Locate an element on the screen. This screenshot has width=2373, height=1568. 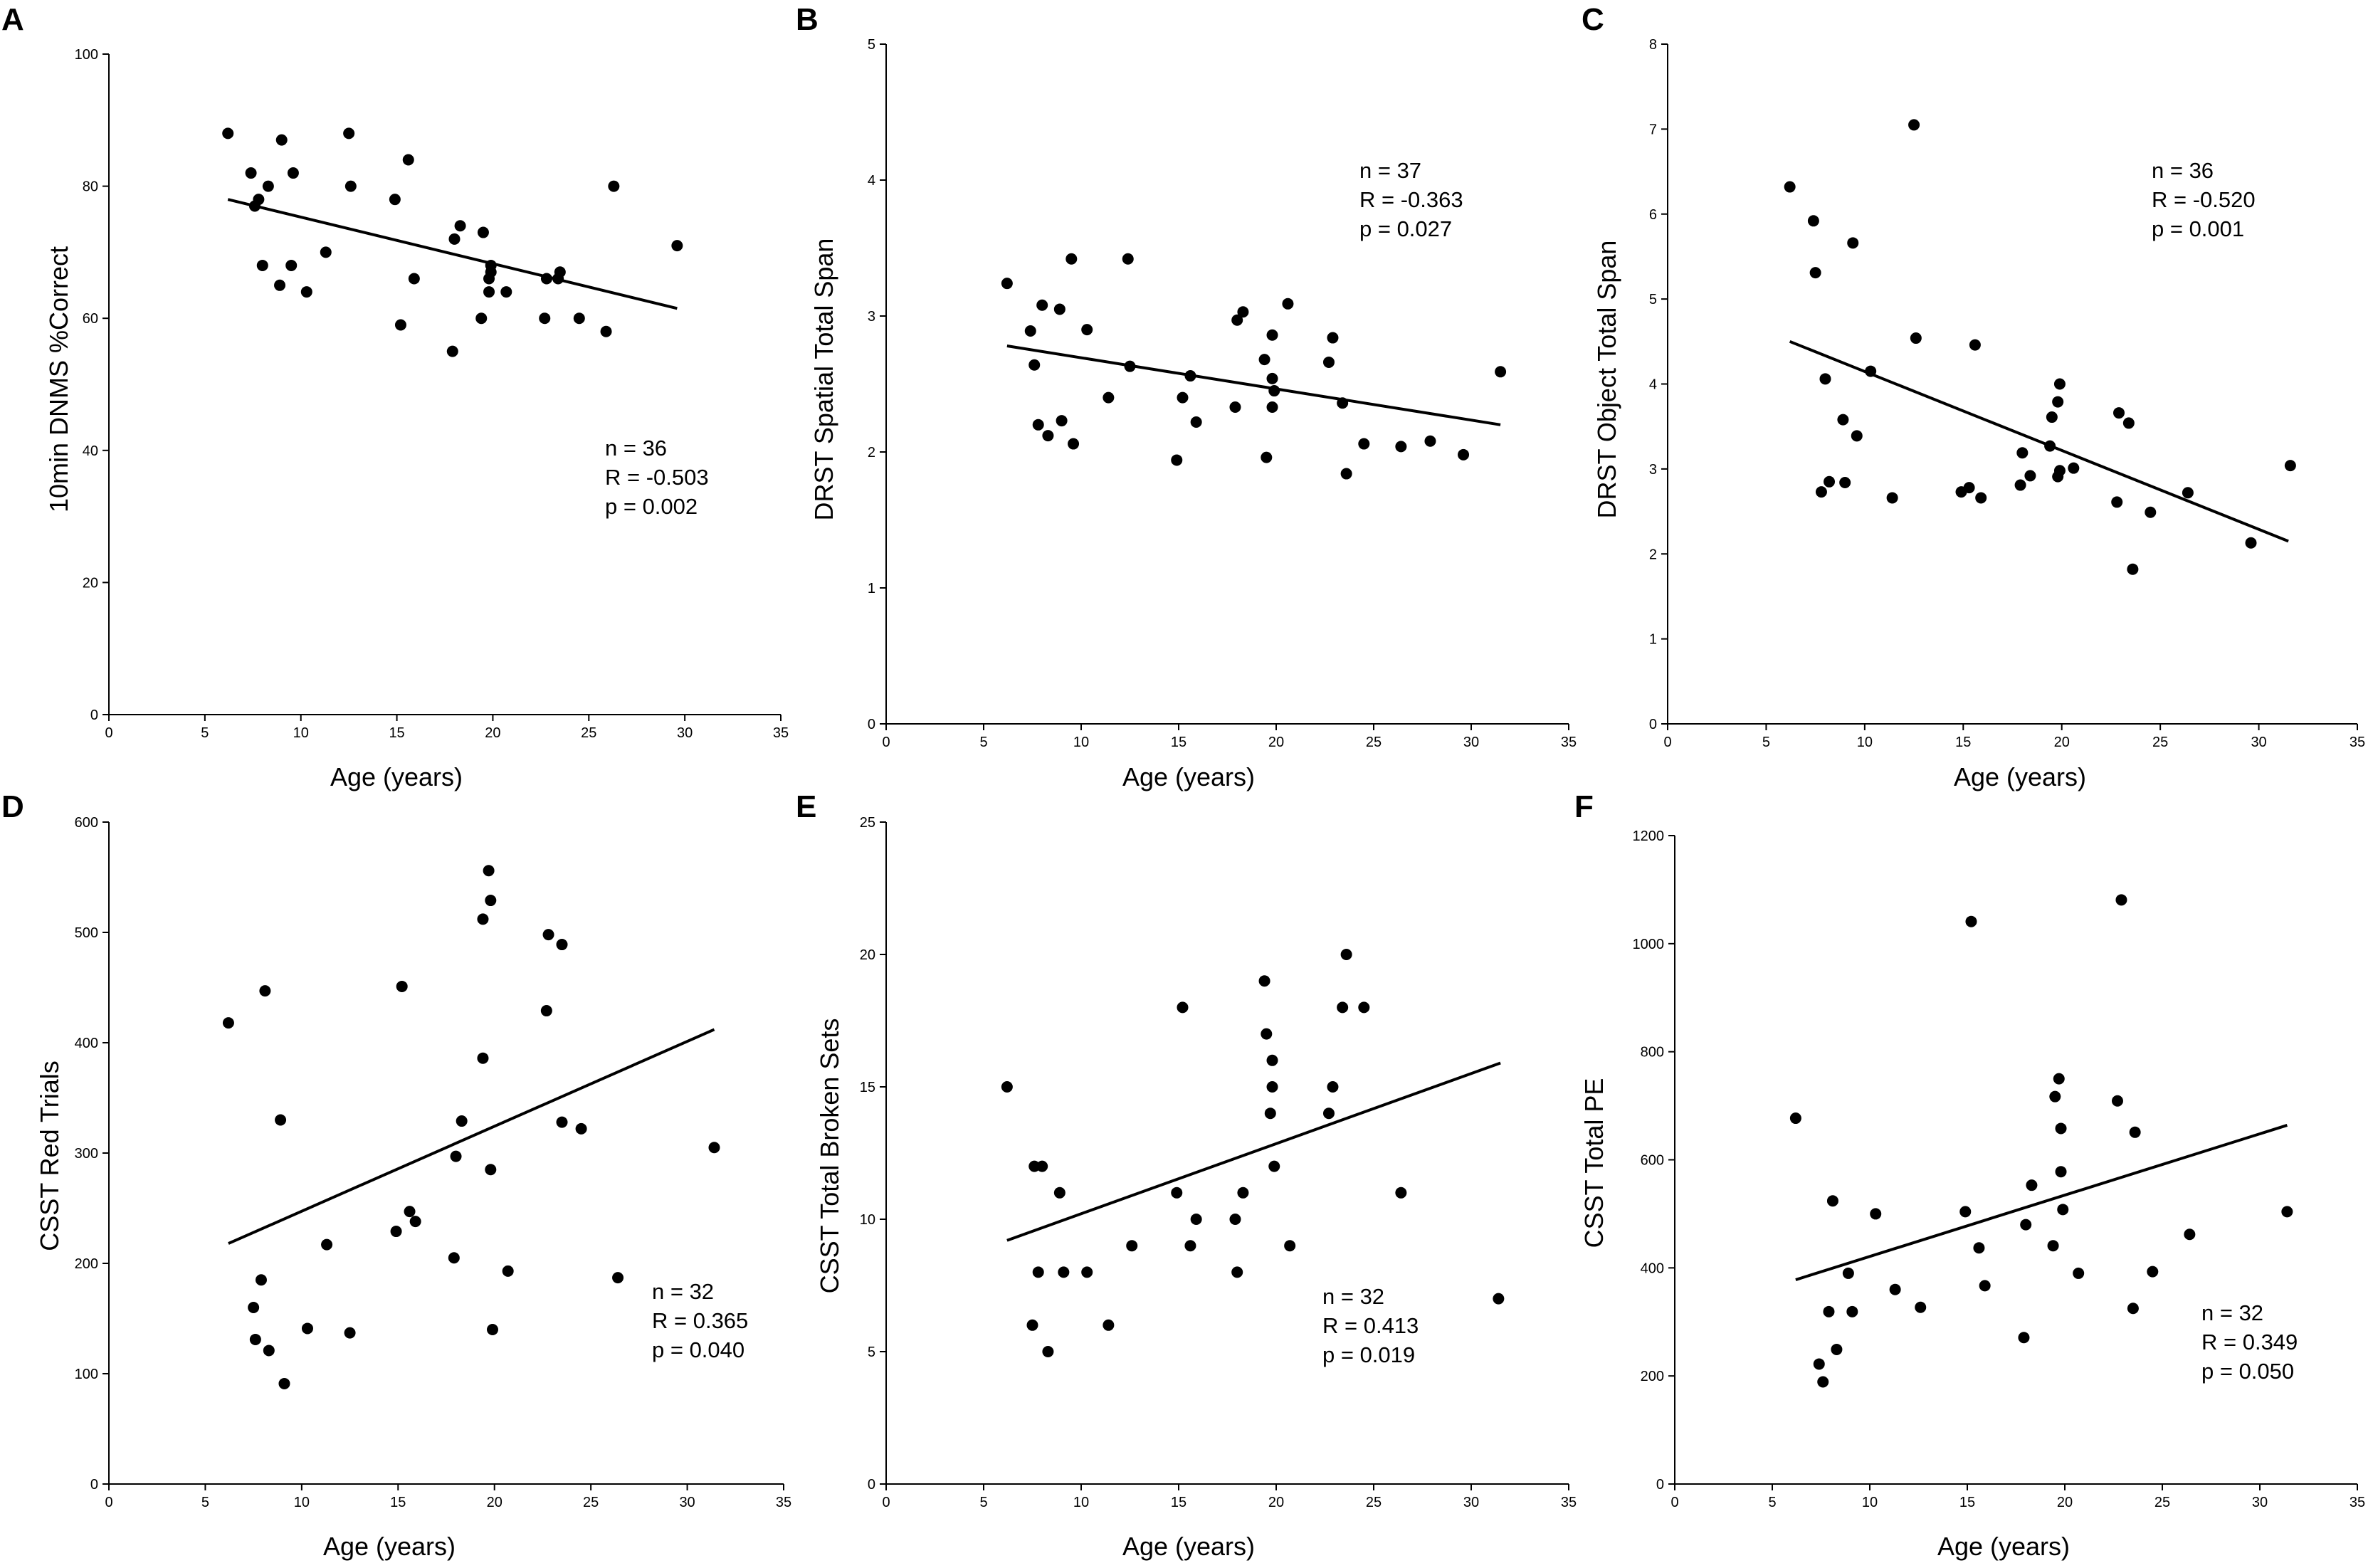
stats-annotation: n = 36 R = -0.503 p = 0.002 is located at coordinates (657, 478).